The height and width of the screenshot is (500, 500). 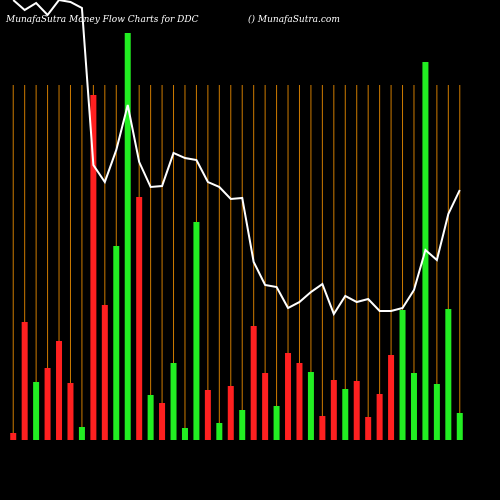 What do you see at coordinates (102, 20) in the screenshot?
I see `chart-title: MunafaSutra Money Flow Charts for DDC` at bounding box center [102, 20].